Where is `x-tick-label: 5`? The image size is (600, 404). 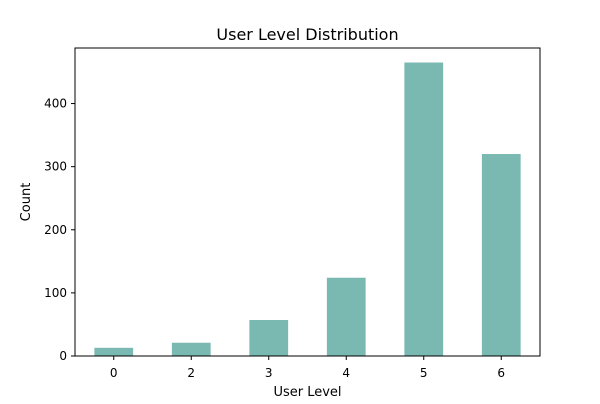 x-tick-label: 5 is located at coordinates (424, 373).